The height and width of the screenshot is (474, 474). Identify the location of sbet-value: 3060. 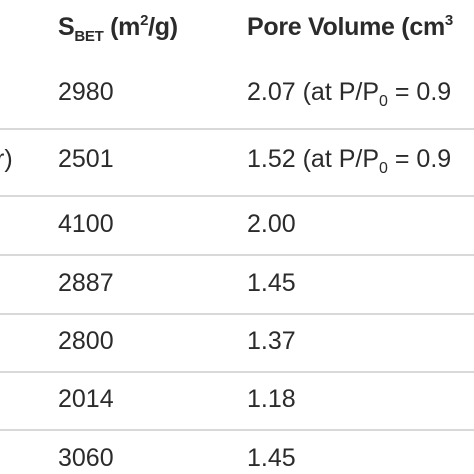
(86, 458).